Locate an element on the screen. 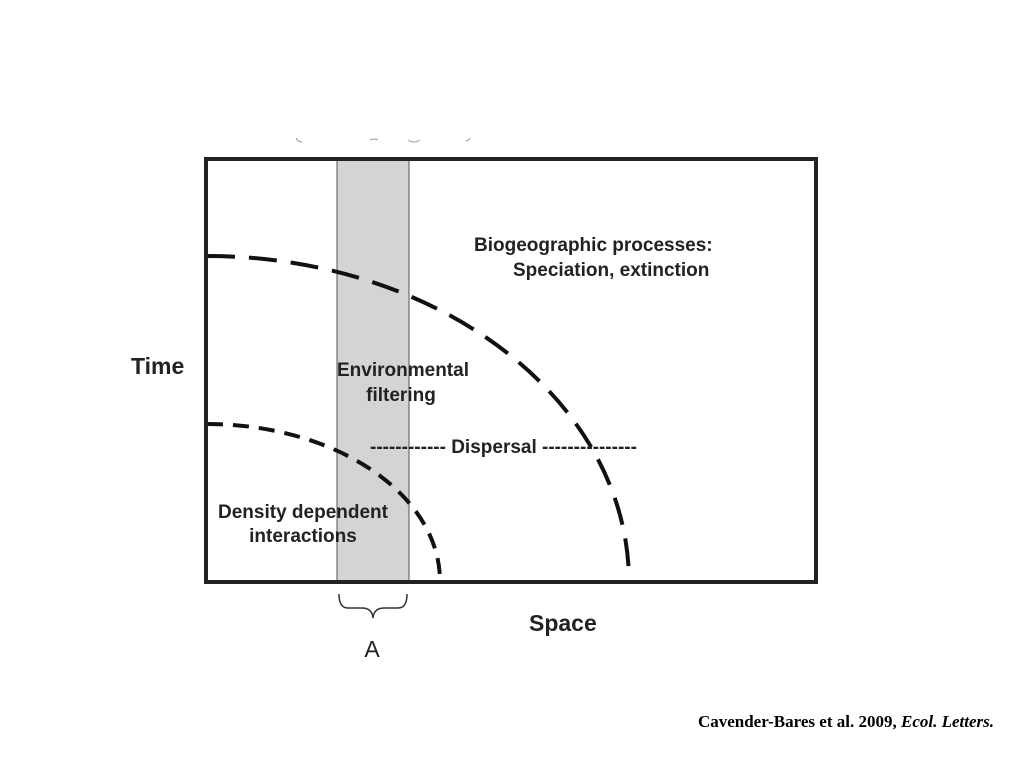 The width and height of the screenshot is (1024, 768). clipped-text-artifact is located at coordinates (383, 140).